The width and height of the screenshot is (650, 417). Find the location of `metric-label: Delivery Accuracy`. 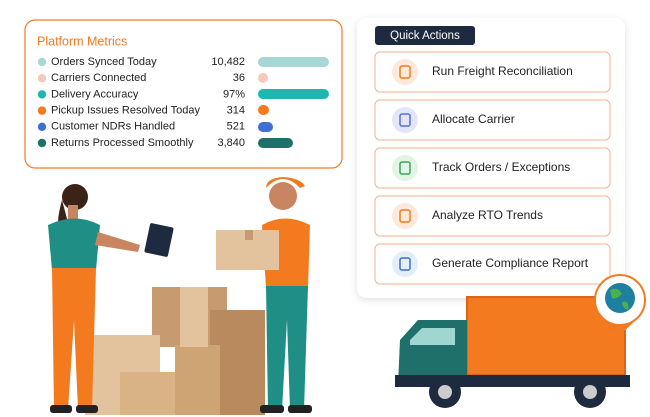

metric-label: Delivery Accuracy is located at coordinates (95, 94).